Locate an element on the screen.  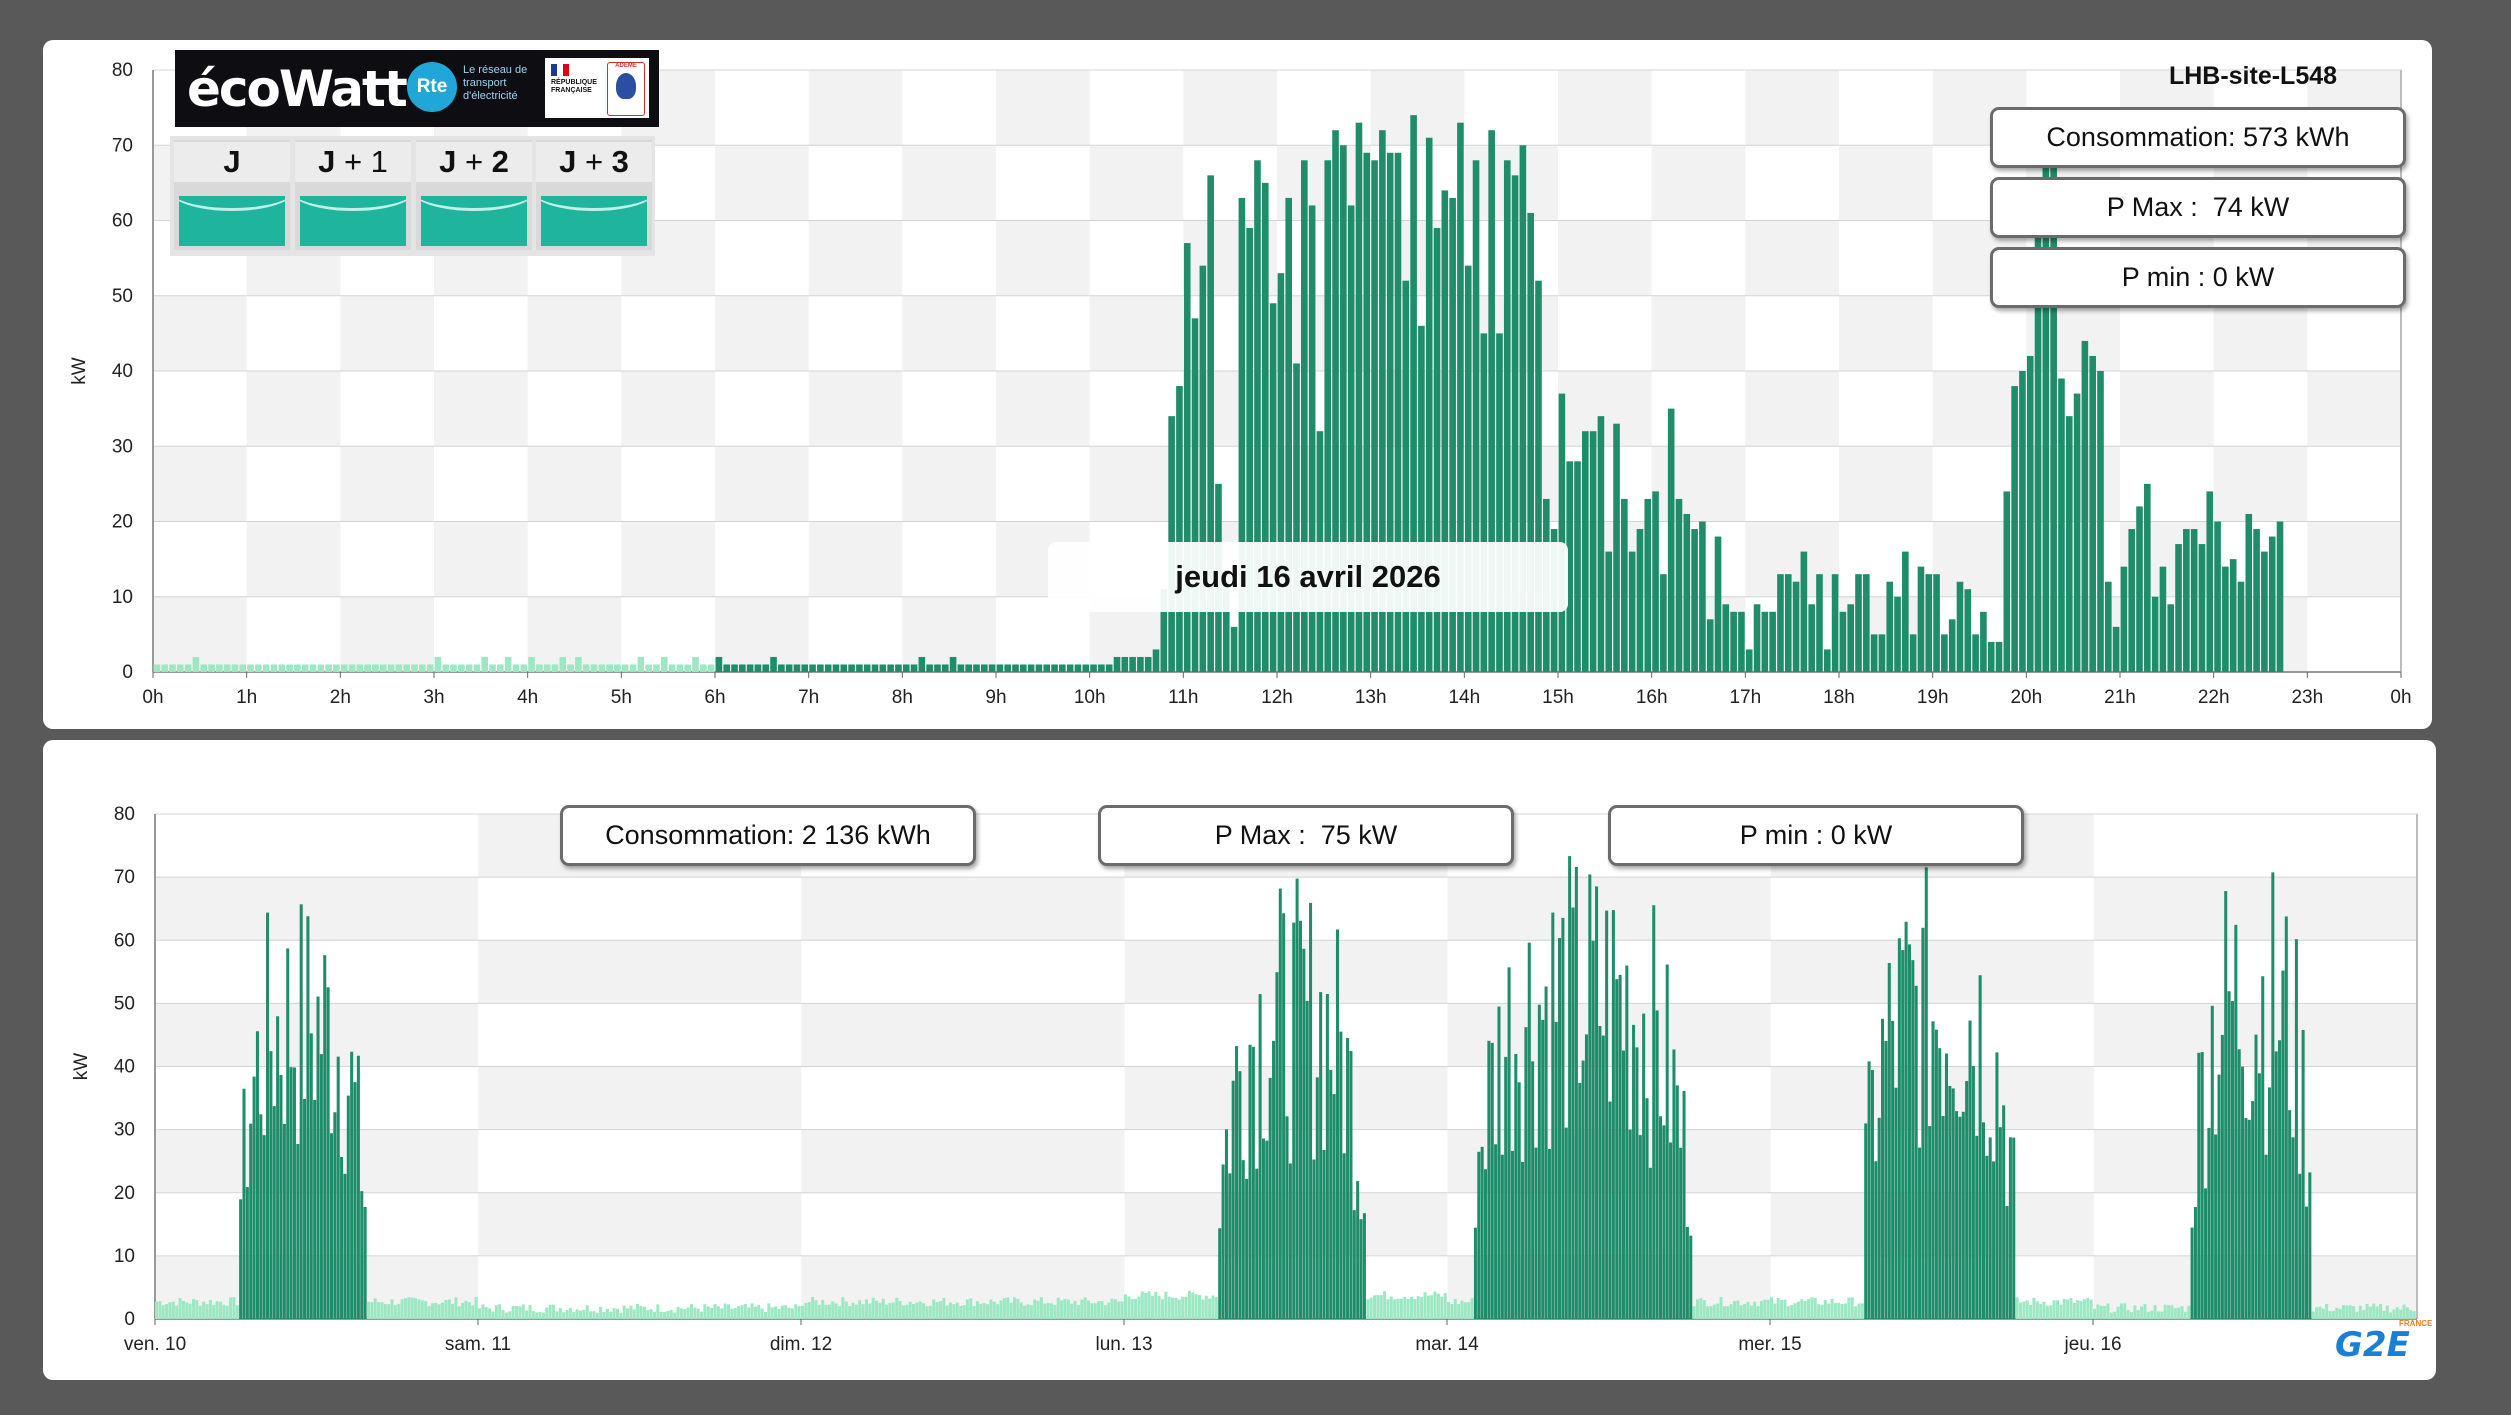
ecowatt-day-j2: J + 2 is located at coordinates (474, 195).